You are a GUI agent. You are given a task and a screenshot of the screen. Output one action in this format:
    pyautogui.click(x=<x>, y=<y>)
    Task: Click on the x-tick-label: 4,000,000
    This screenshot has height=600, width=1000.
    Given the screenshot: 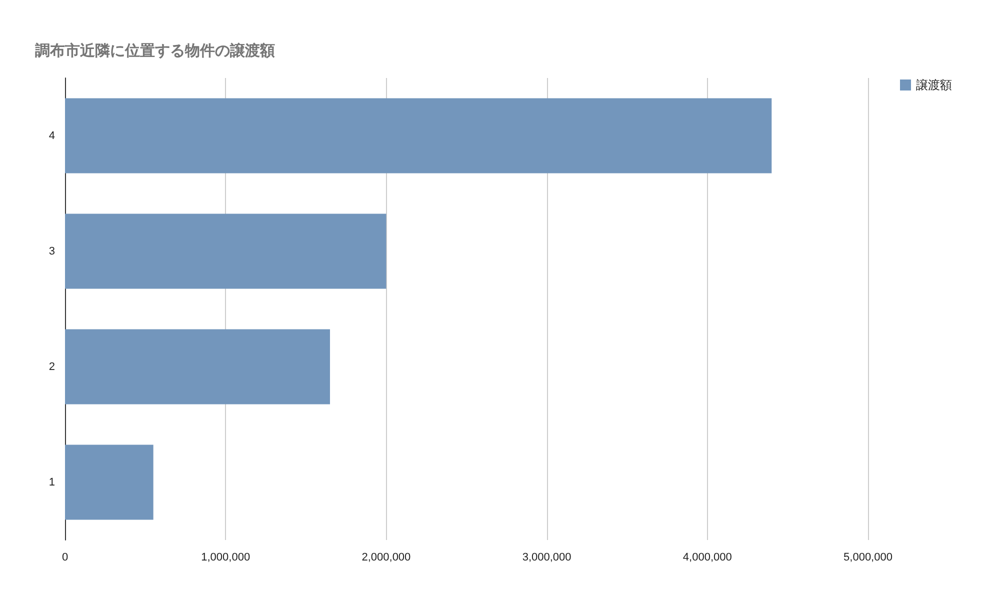 What is the action you would take?
    pyautogui.click(x=707, y=558)
    